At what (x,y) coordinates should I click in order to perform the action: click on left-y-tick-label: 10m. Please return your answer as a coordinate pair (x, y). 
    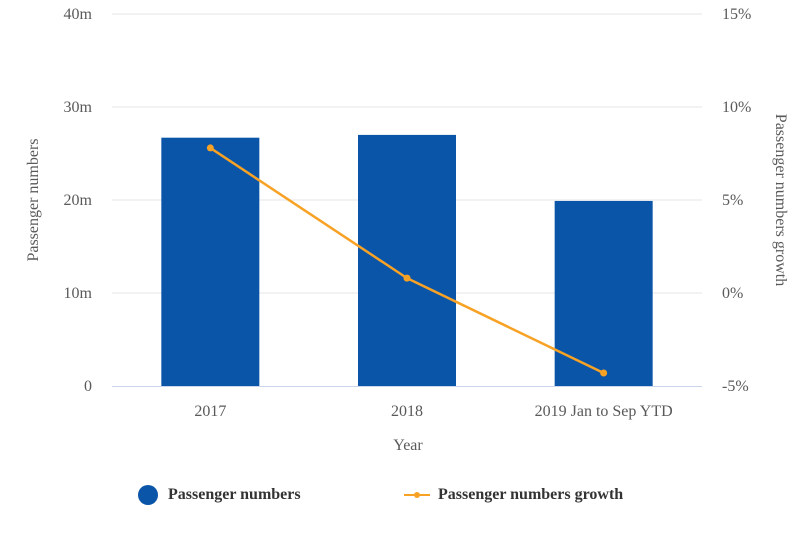
    Looking at the image, I should click on (78, 293).